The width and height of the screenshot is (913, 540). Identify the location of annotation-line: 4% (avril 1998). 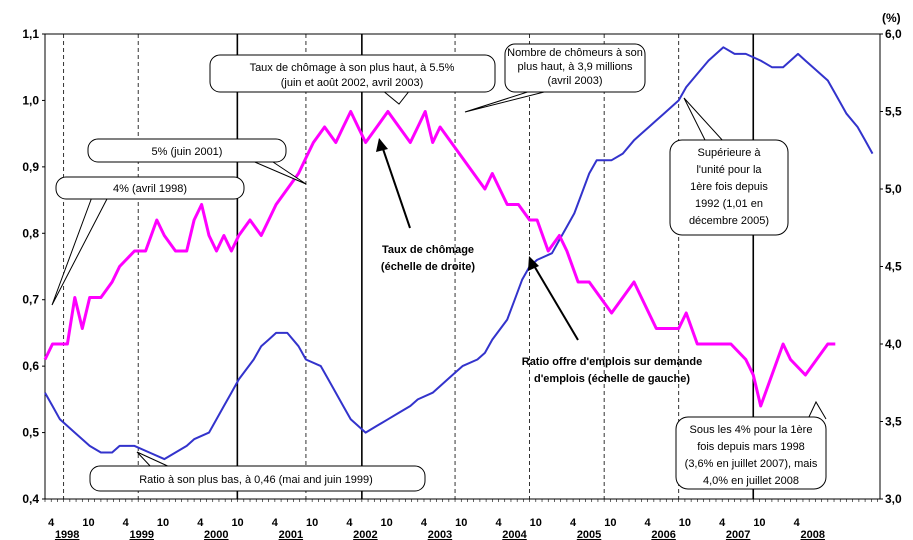
(150, 189).